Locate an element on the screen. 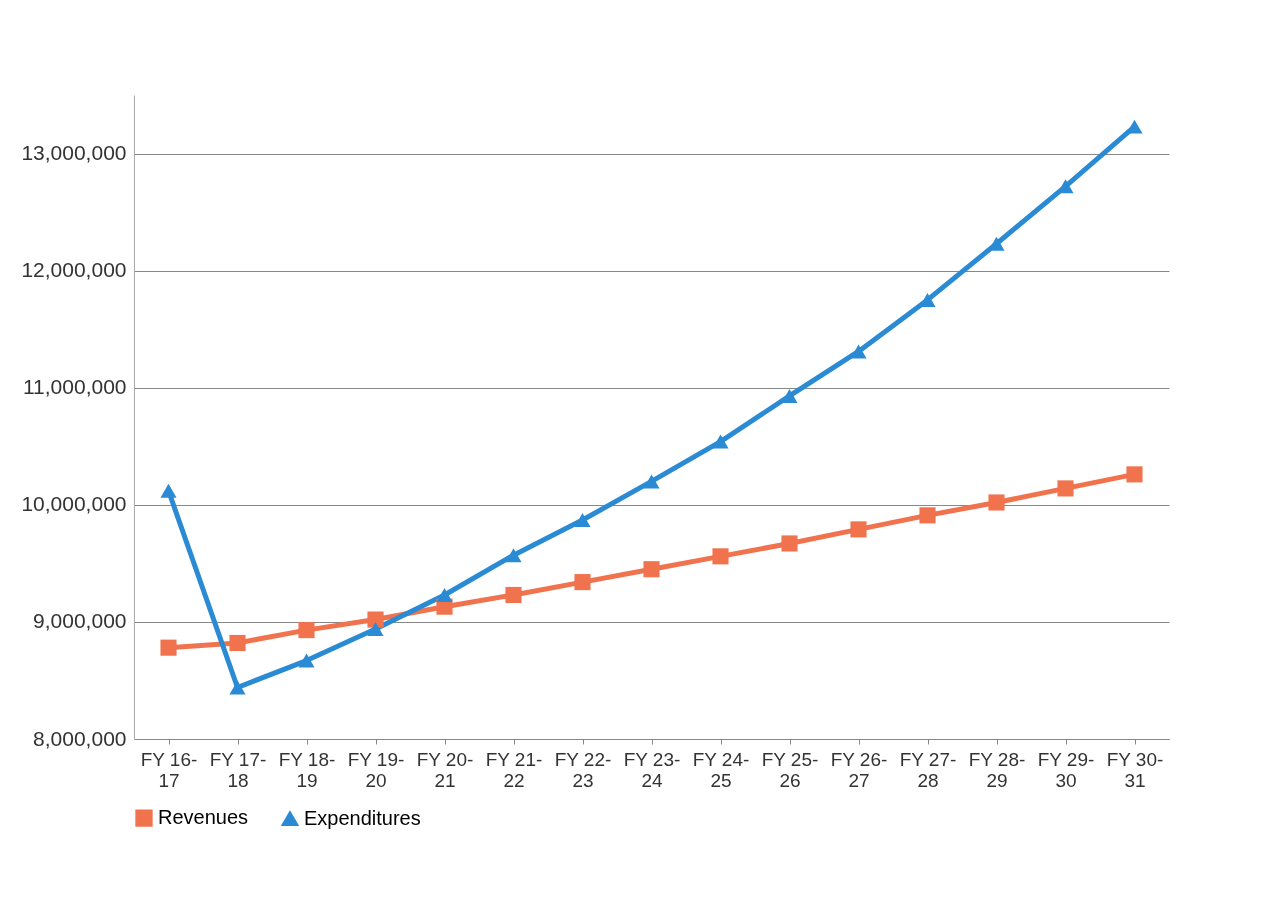  x-tick-label: FY 25-26 is located at coordinates (790, 769).